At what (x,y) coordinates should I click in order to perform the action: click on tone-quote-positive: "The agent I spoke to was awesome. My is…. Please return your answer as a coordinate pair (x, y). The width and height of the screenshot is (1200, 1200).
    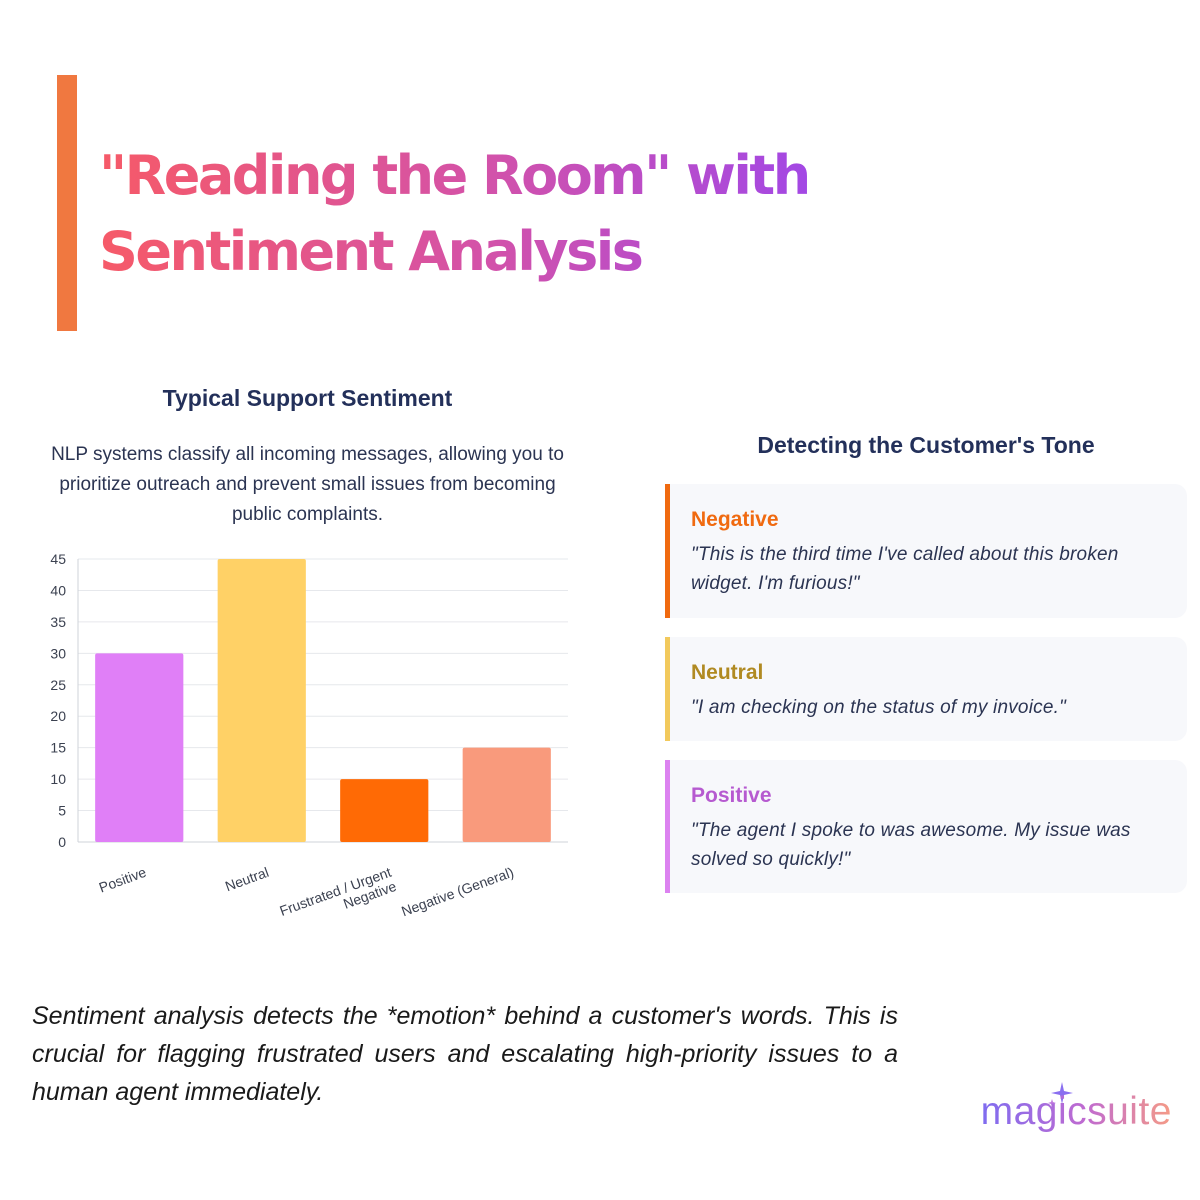
    Looking at the image, I should click on (911, 845).